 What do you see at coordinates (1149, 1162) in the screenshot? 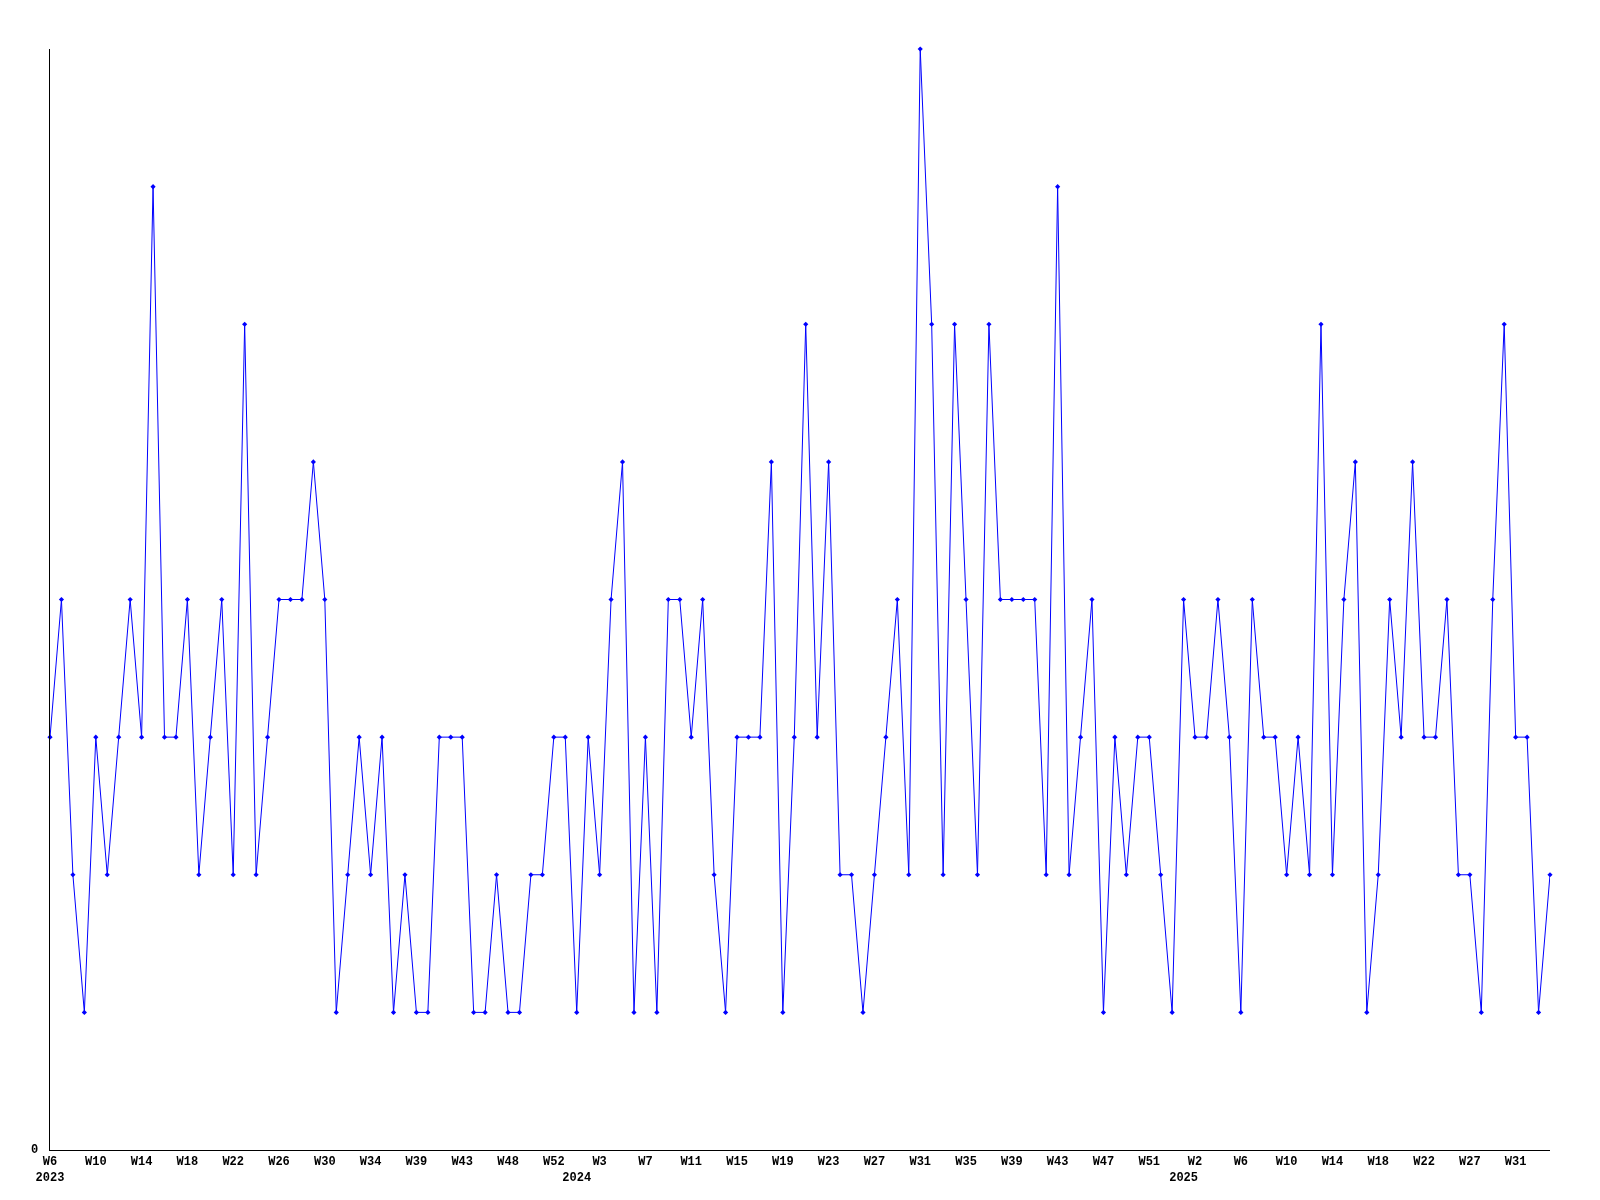
I see `x-tick-label: W51` at bounding box center [1149, 1162].